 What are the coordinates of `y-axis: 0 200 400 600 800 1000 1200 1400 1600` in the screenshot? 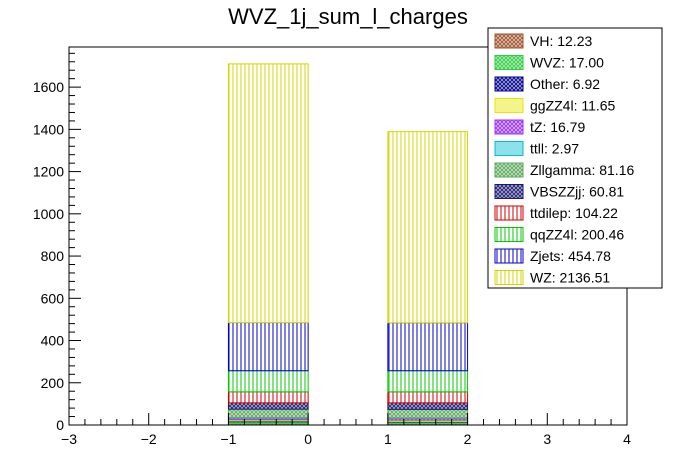 It's located at (57, 242).